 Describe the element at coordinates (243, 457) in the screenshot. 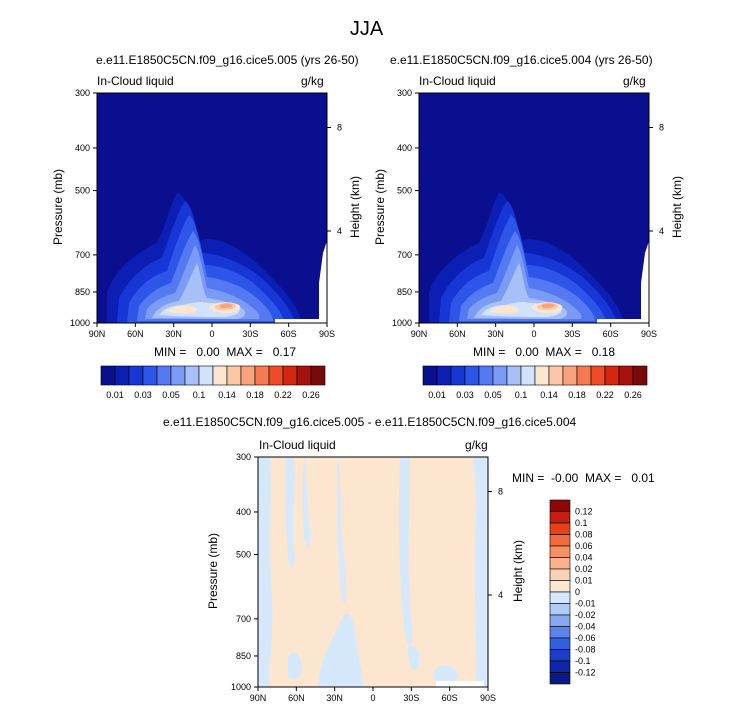

I see `panel-diff-ytick-label: 300` at that location.